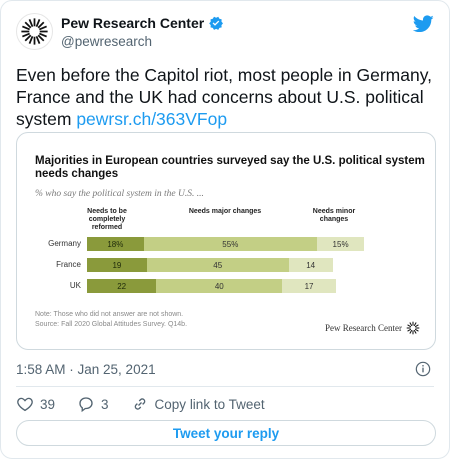 The height and width of the screenshot is (459, 450). Describe the element at coordinates (64, 243) in the screenshot. I see `row-label-germany: Germany` at that location.